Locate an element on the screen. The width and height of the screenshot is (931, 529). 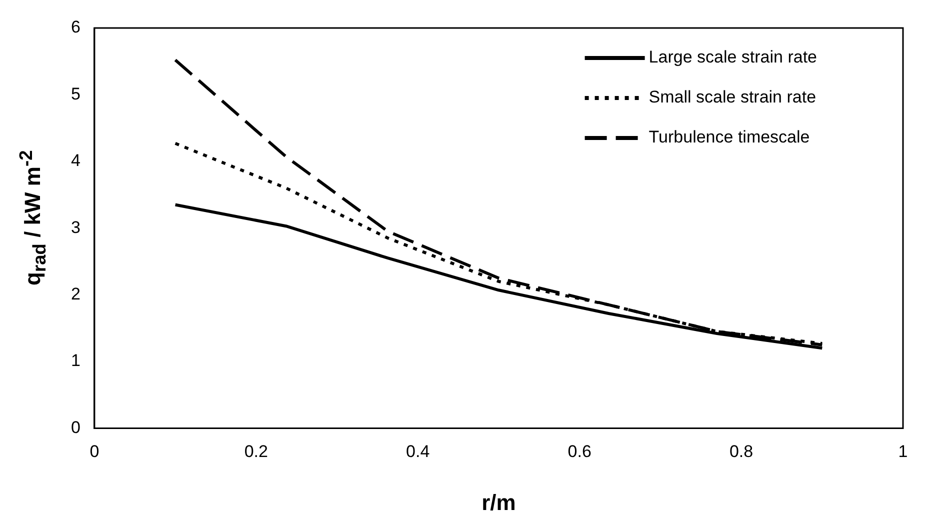
x-tick-label: 0.6 is located at coordinates (580, 452).